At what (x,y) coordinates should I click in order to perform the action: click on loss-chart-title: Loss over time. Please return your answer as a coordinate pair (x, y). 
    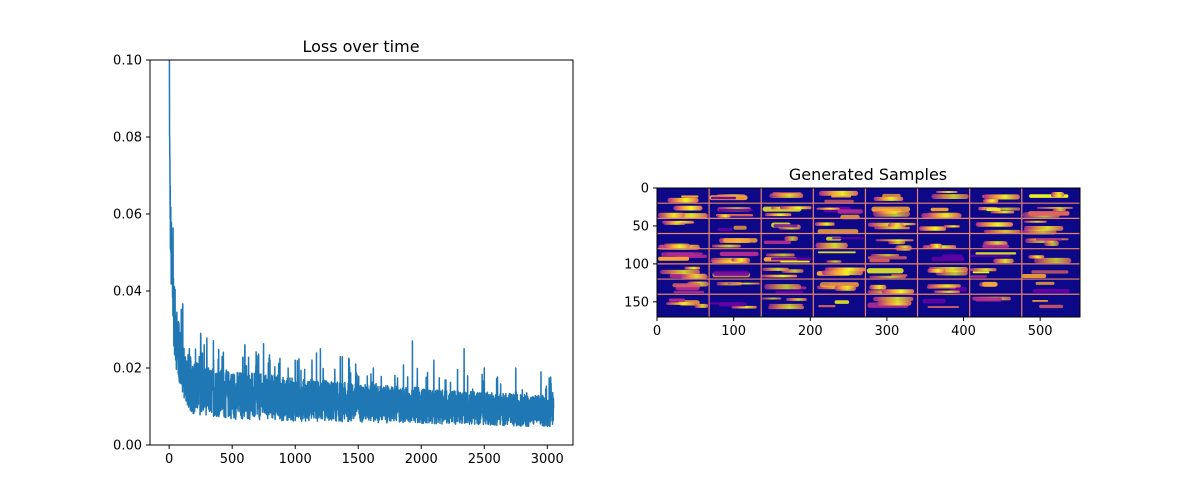
    Looking at the image, I should click on (360, 46).